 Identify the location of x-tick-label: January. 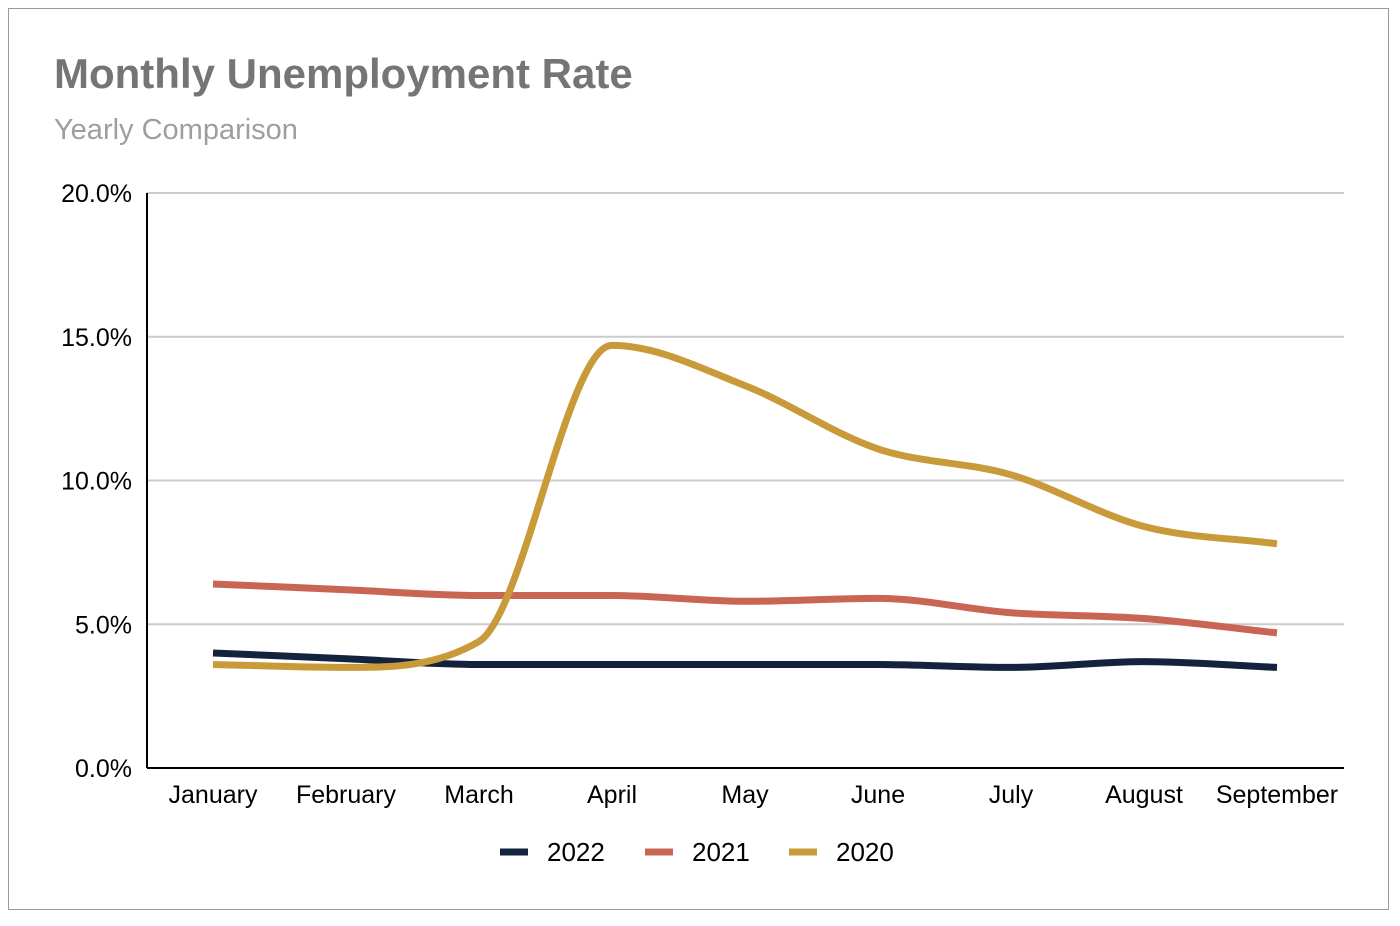
(213, 795).